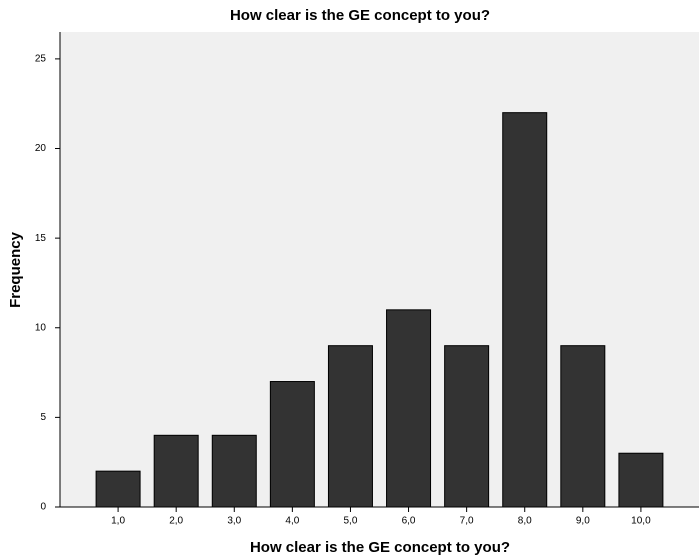  Describe the element at coordinates (641, 521) in the screenshot. I see `x-tick-label: 10,0` at that location.